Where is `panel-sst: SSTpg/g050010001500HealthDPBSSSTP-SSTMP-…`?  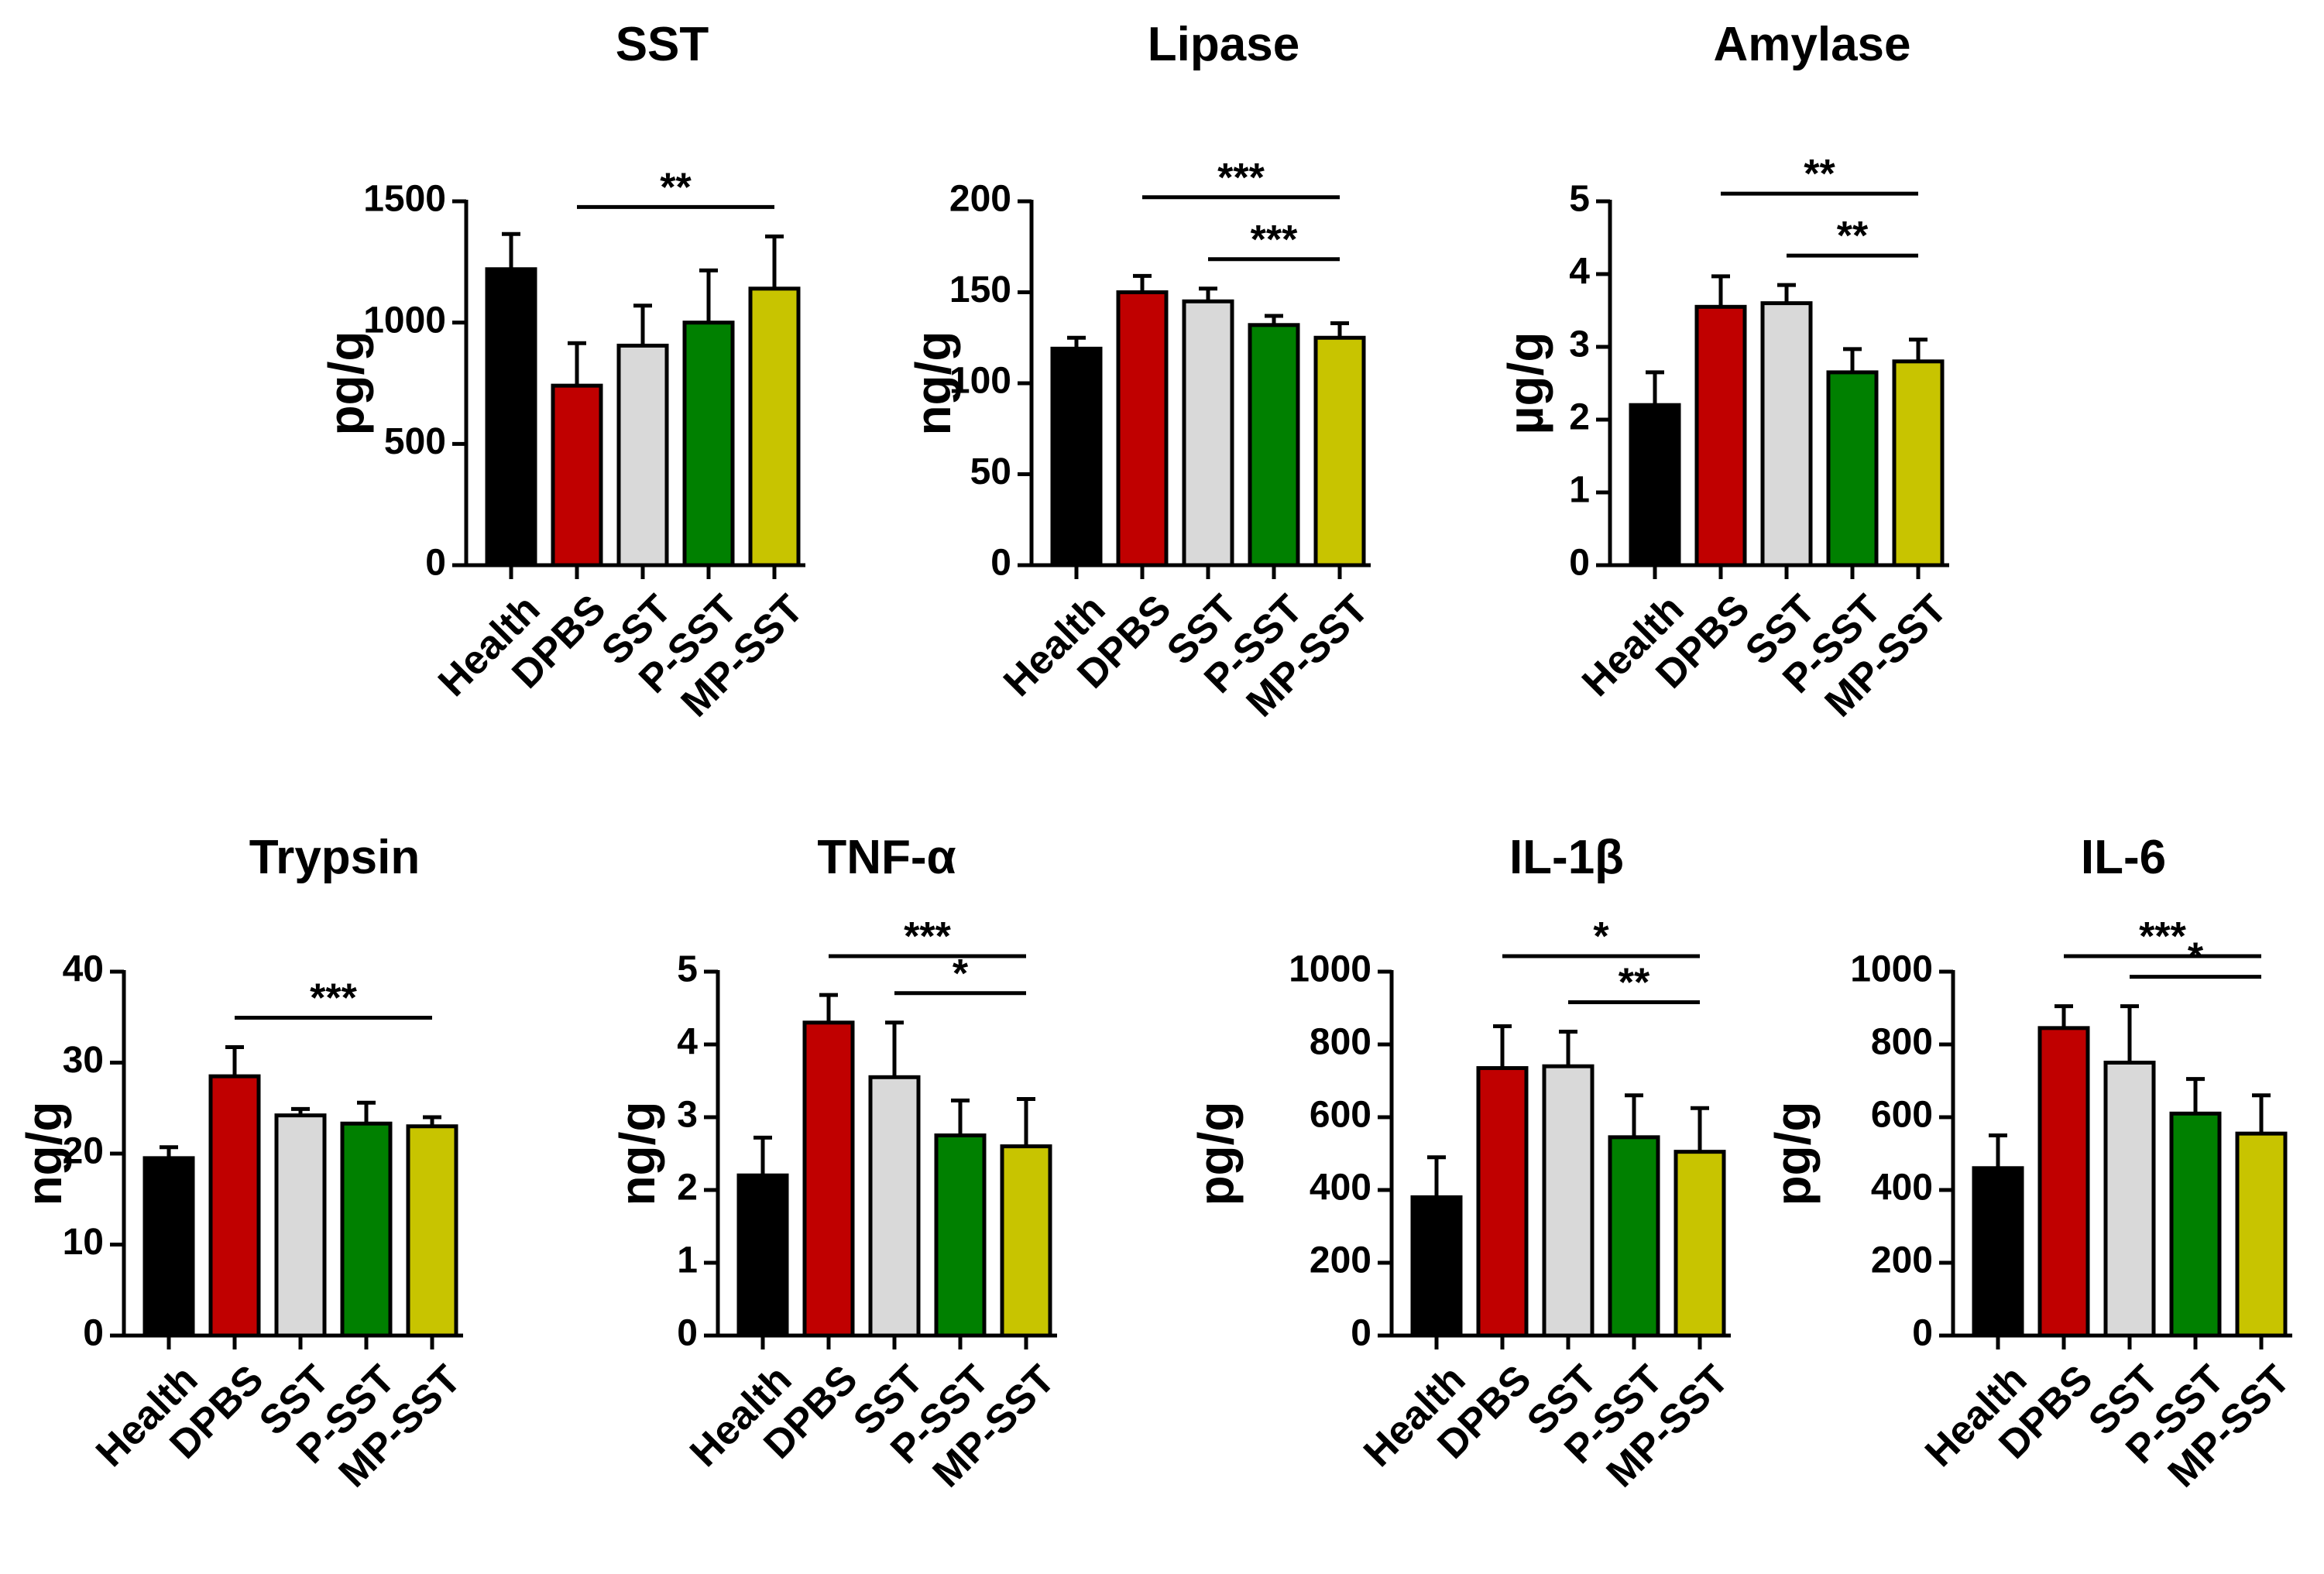 panel-sst: SSTpg/g050010001500HealthDPBSSSTP-SSTMP-… is located at coordinates (565, 371).